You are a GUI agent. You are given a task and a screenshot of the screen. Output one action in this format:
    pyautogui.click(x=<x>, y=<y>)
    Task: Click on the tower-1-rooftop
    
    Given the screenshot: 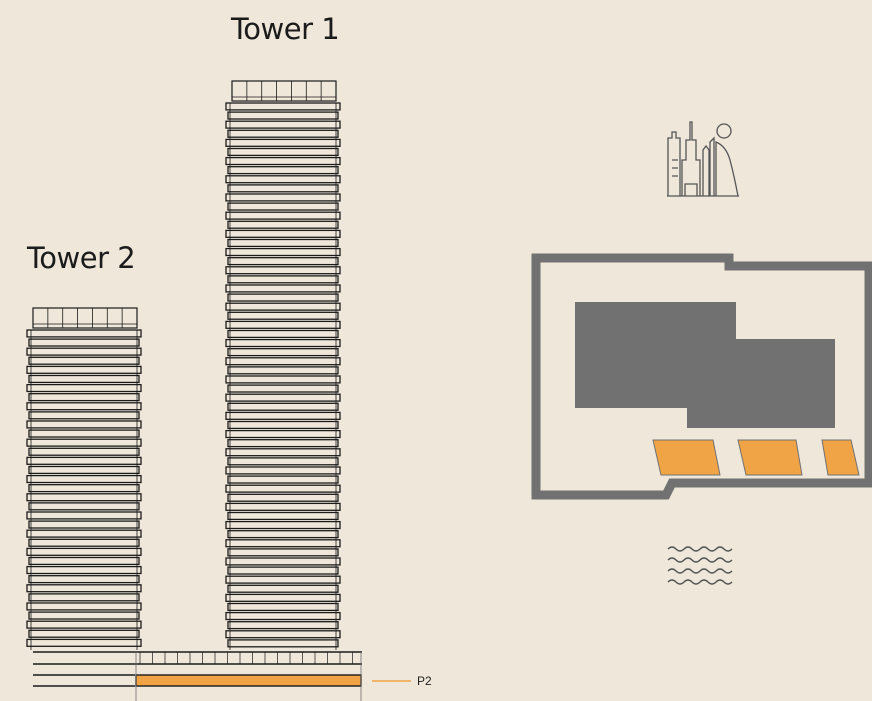 What is the action you would take?
    pyautogui.click(x=284, y=91)
    